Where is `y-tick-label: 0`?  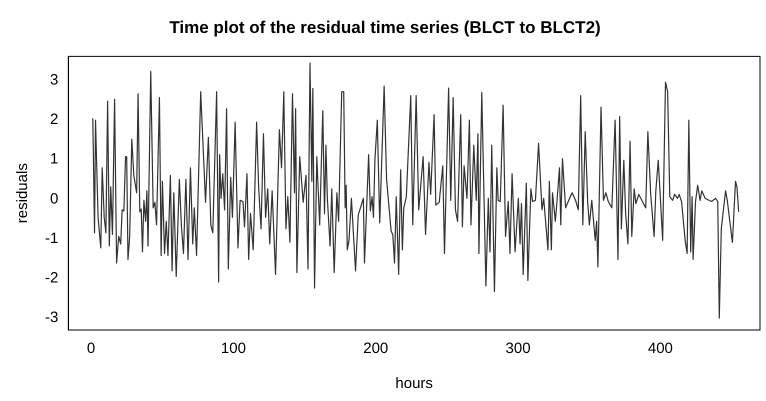 y-tick-label: 0 is located at coordinates (54, 199).